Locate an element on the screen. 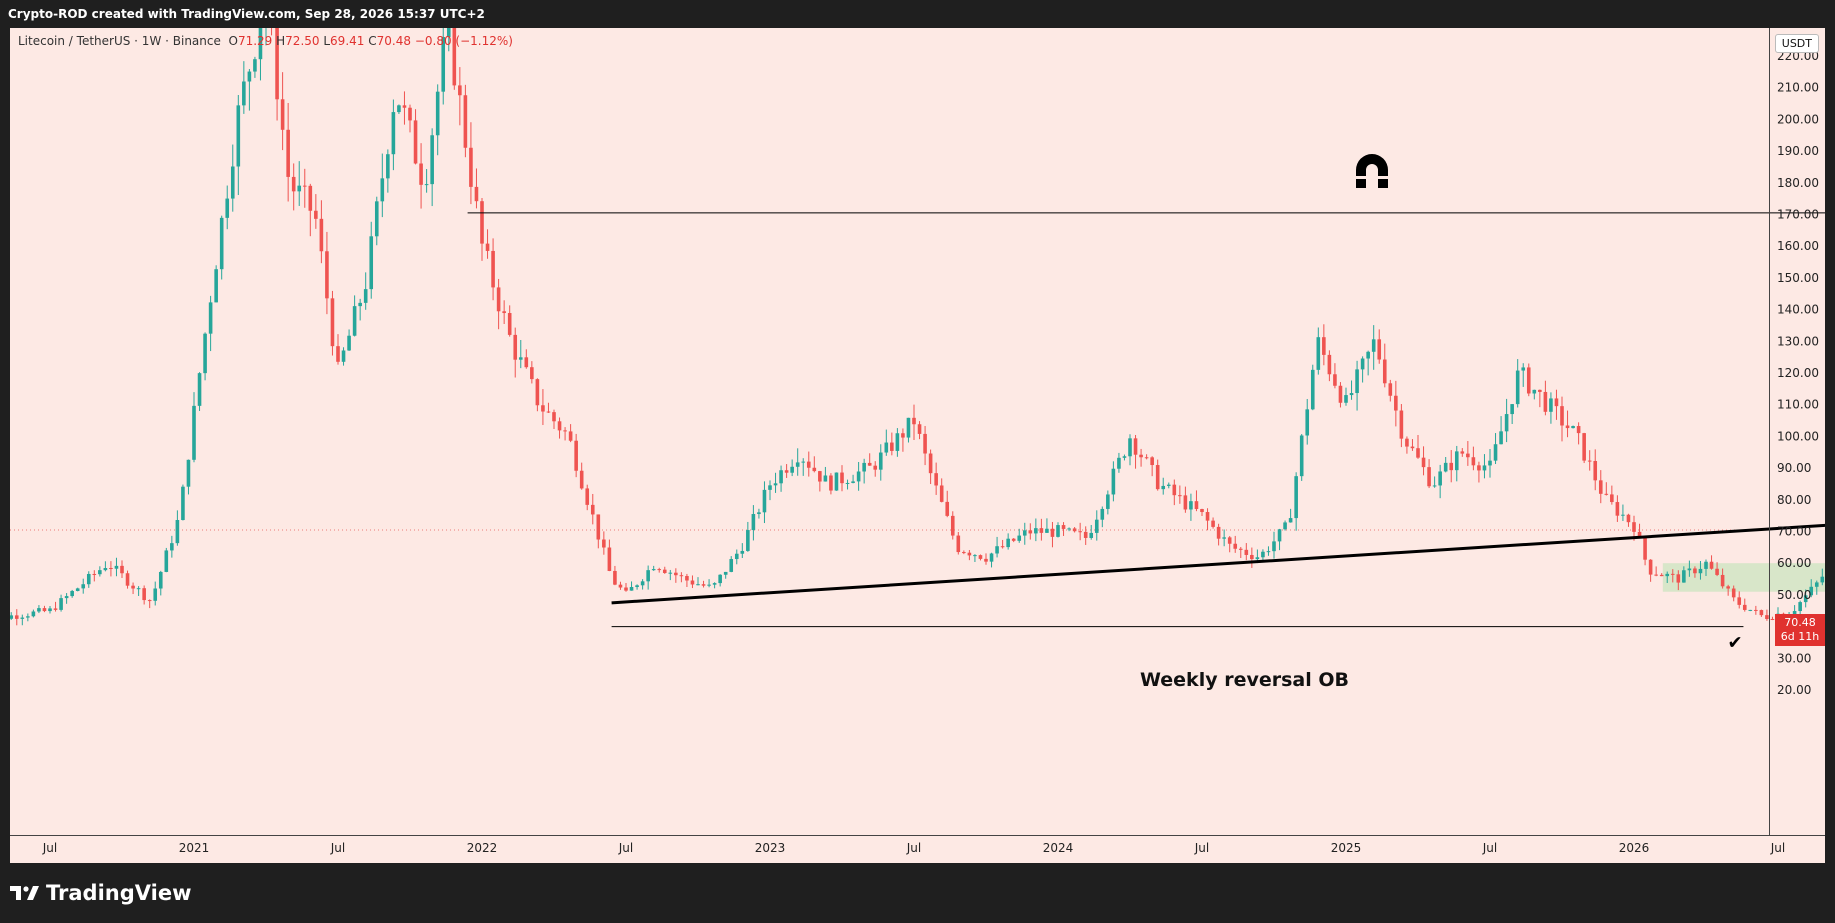 Image resolution: width=1835 pixels, height=923 pixels. ascending-trendline is located at coordinates (1218, 564).